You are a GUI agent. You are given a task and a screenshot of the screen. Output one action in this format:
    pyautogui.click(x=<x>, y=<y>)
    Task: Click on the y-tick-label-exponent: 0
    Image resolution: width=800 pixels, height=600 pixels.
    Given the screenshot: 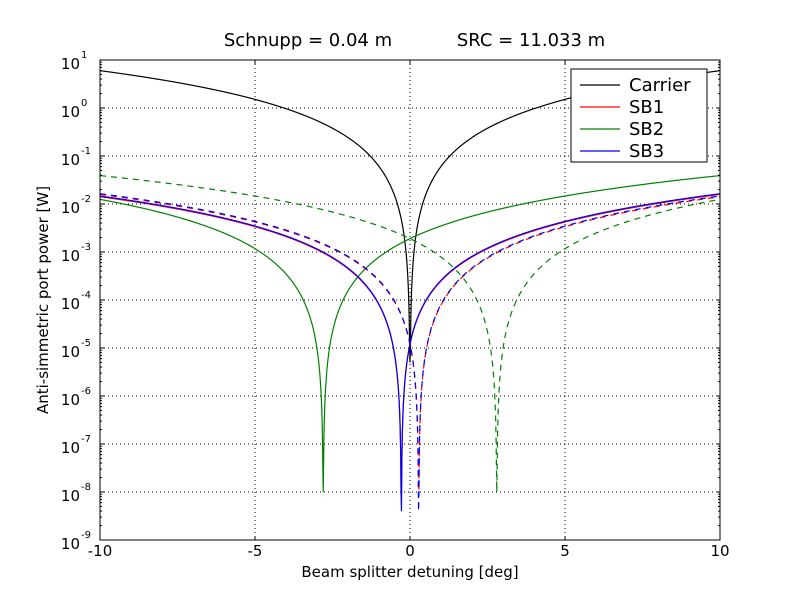 What is the action you would take?
    pyautogui.click(x=84, y=103)
    